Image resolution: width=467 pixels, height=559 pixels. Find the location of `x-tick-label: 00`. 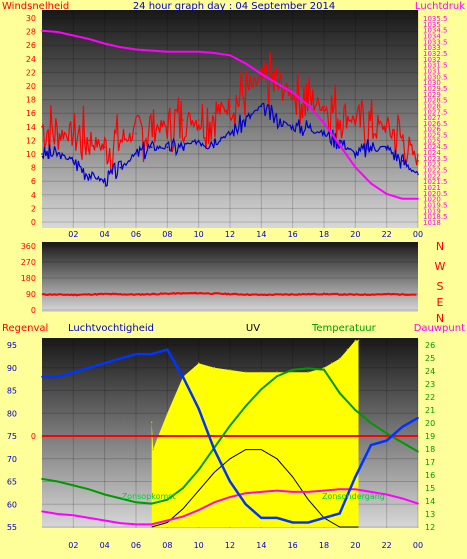

x-tick-label: 00 is located at coordinates (418, 234).